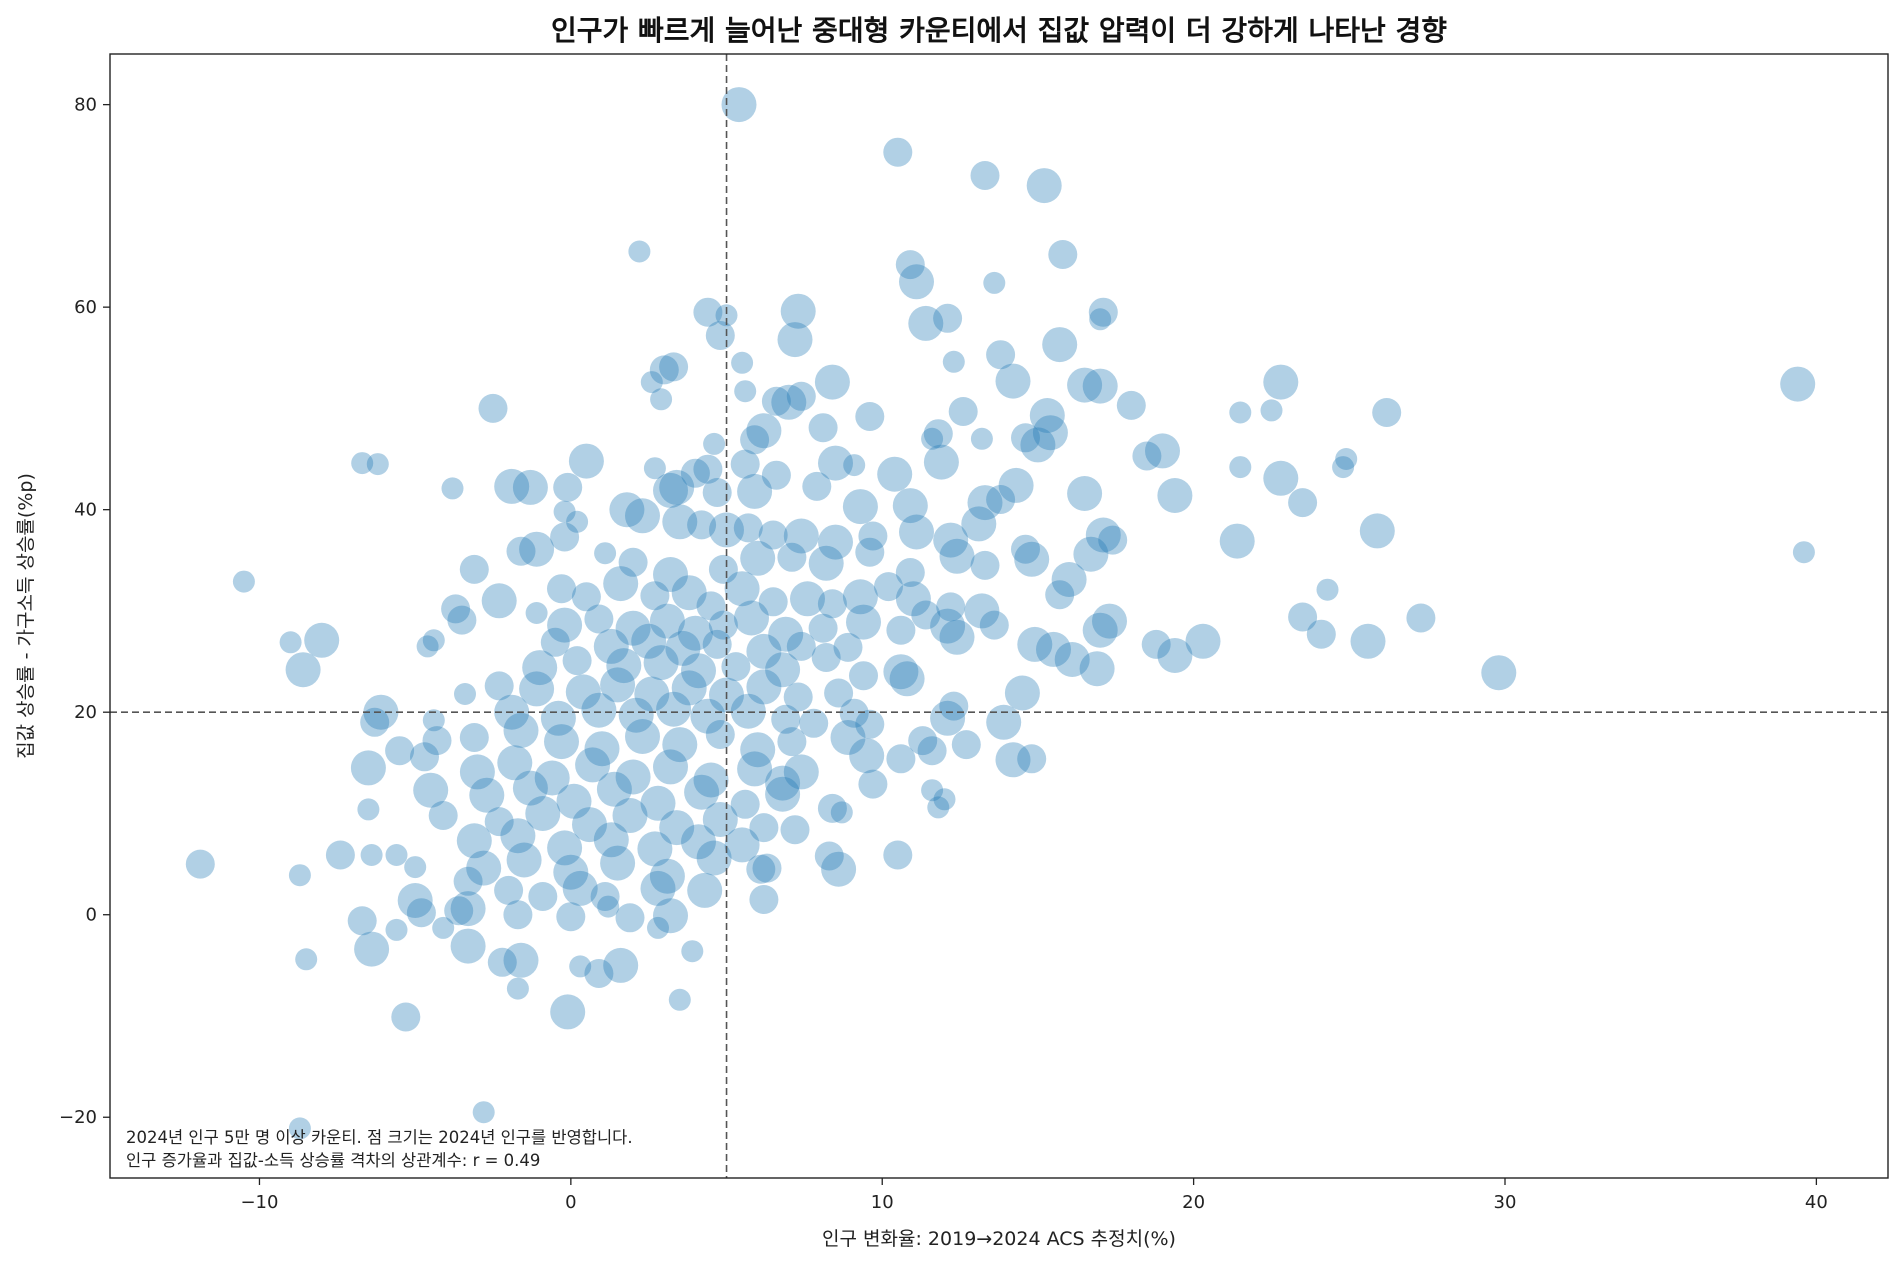 The image size is (1904, 1263). I want to click on x-tick-label: 40, so click(1816, 1202).